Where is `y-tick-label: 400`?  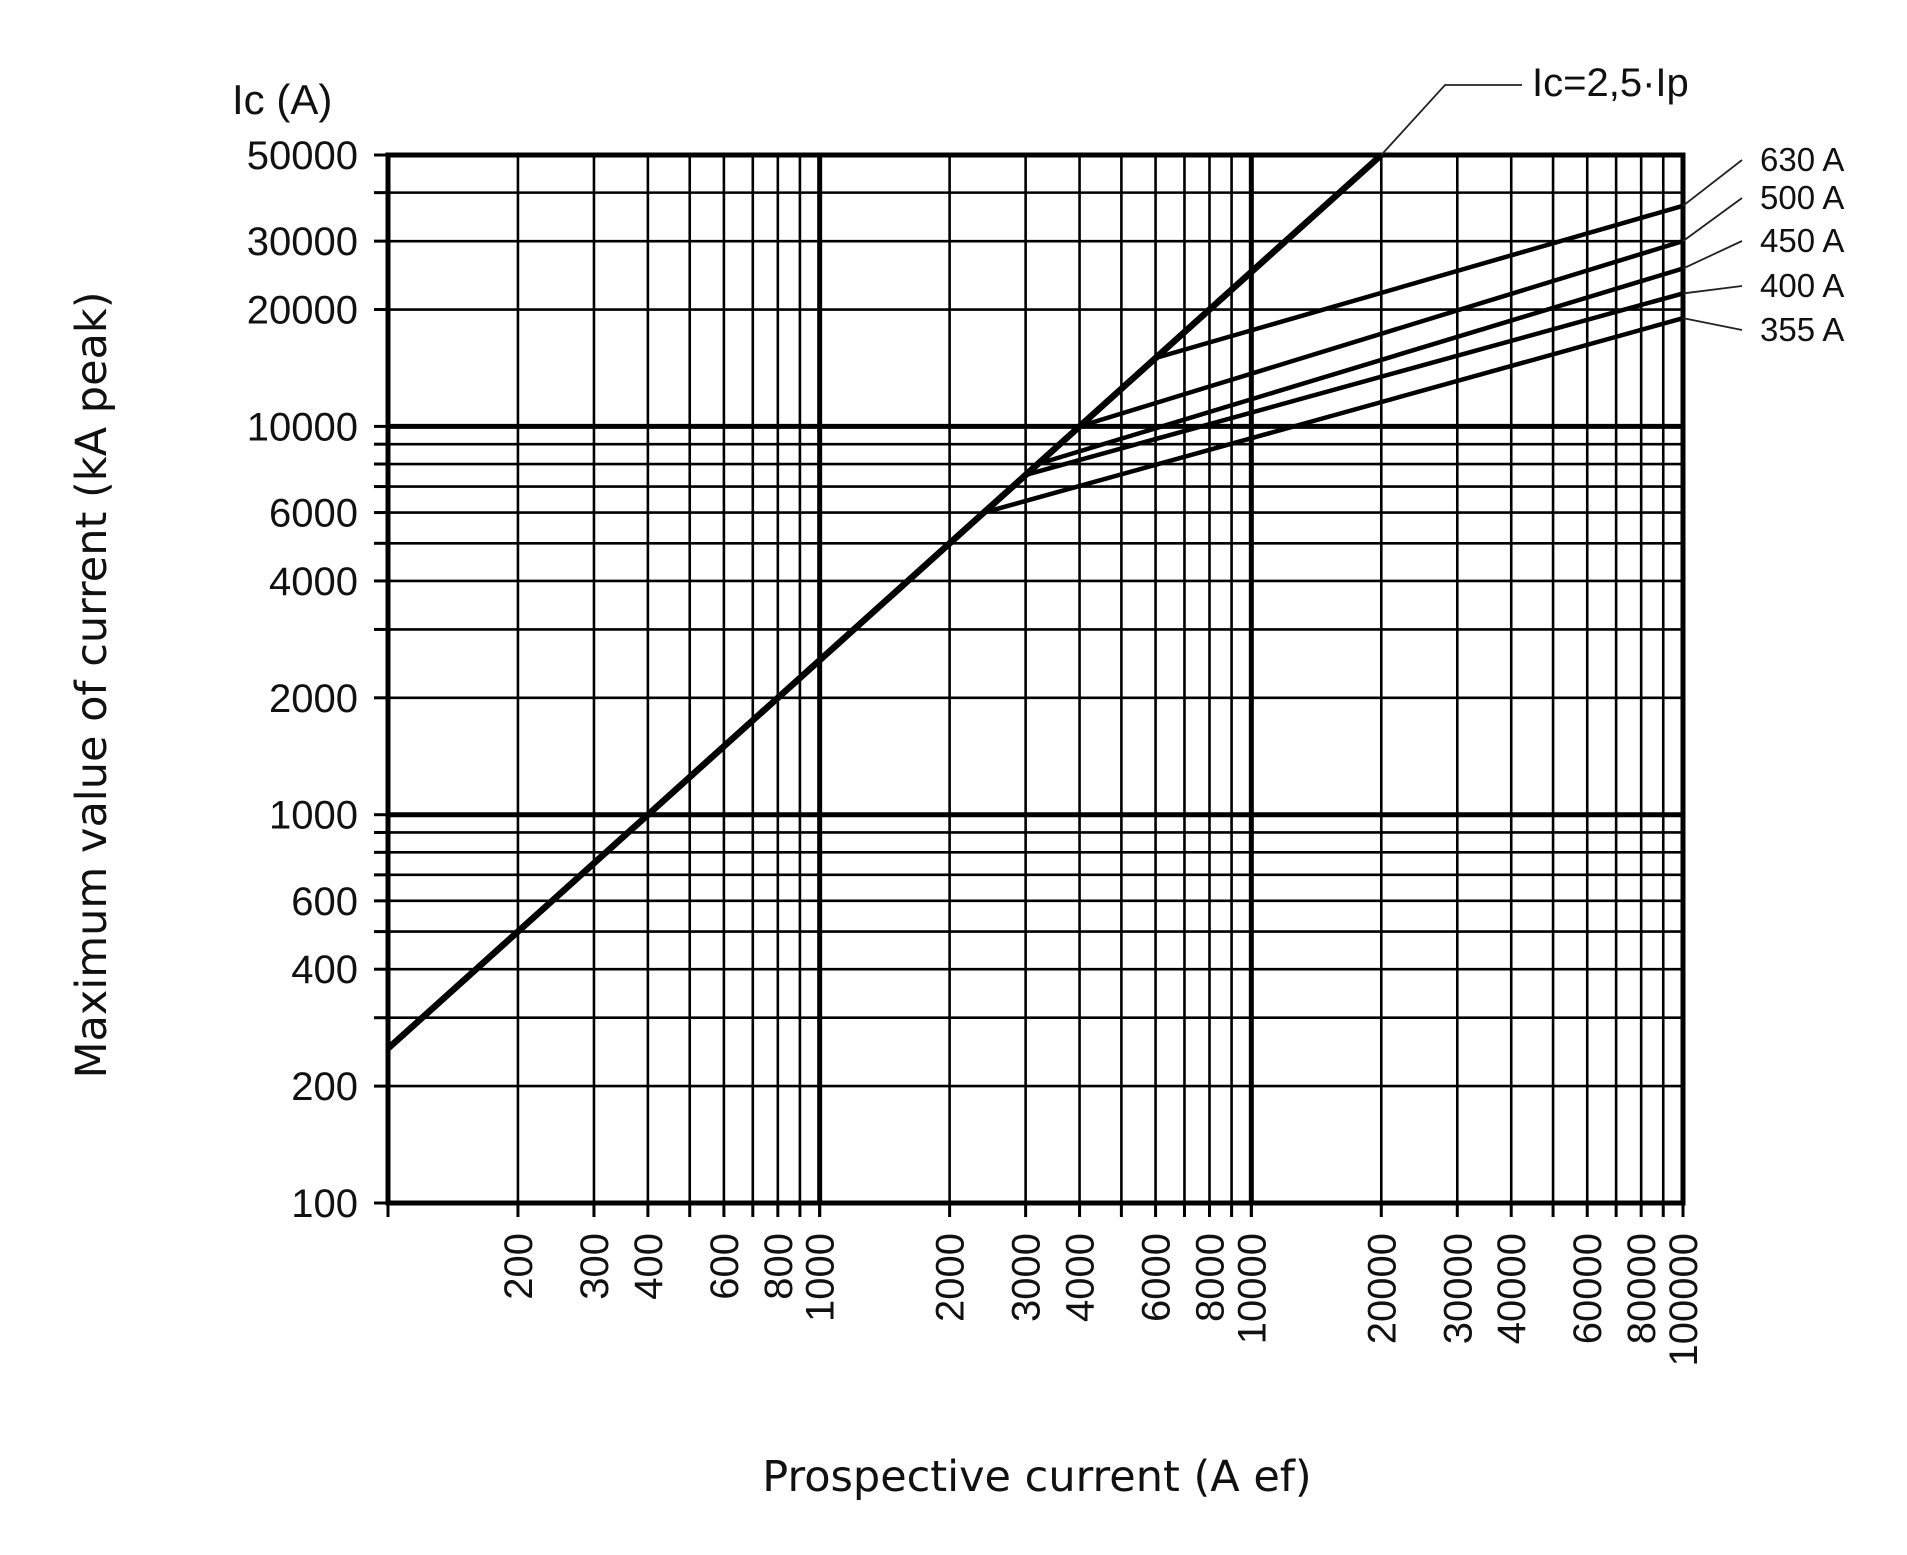 y-tick-label: 400 is located at coordinates (324, 970).